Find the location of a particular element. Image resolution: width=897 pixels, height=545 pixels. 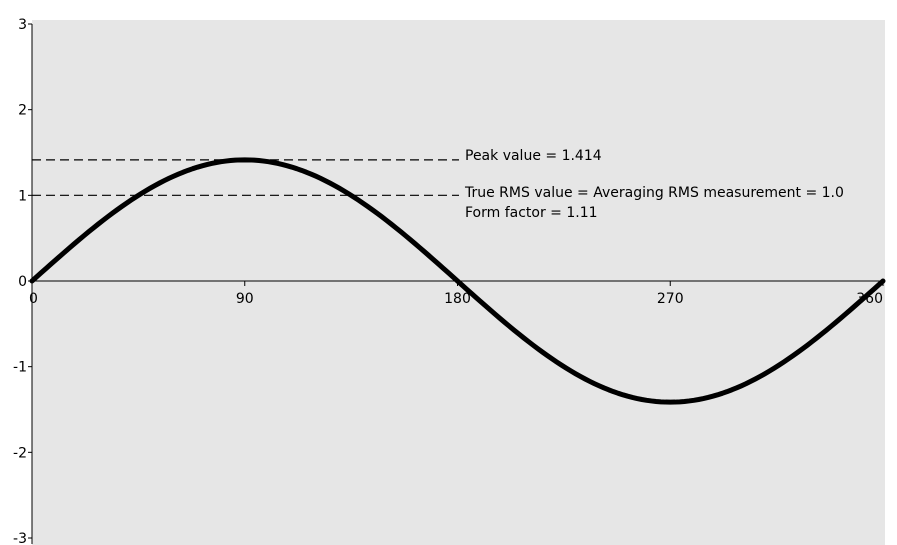

annotation-peak: Peak value = 1.414 is located at coordinates (533, 156).